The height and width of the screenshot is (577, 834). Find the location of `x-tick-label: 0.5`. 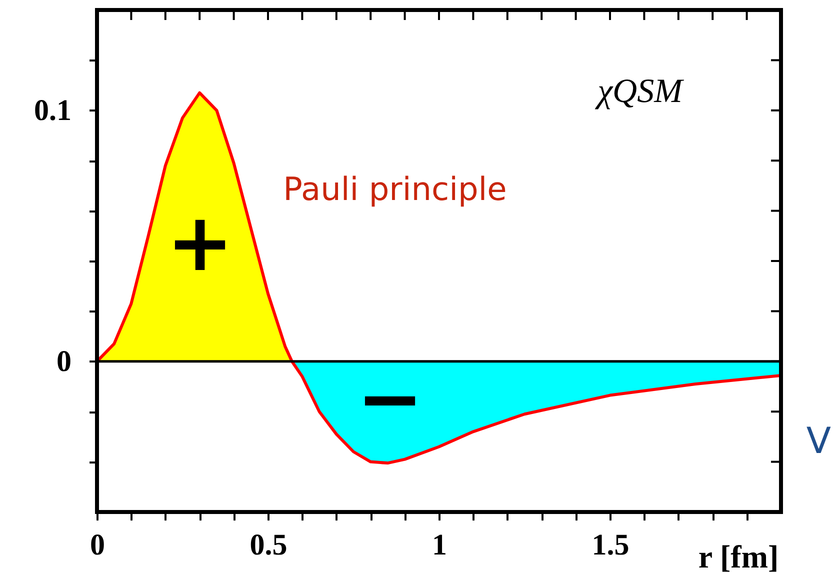

x-tick-label: 0.5 is located at coordinates (269, 545).